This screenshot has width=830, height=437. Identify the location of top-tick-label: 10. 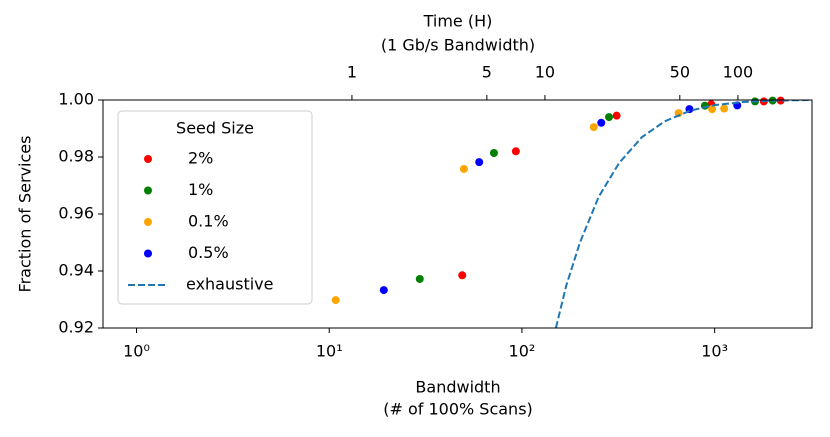
(545, 72).